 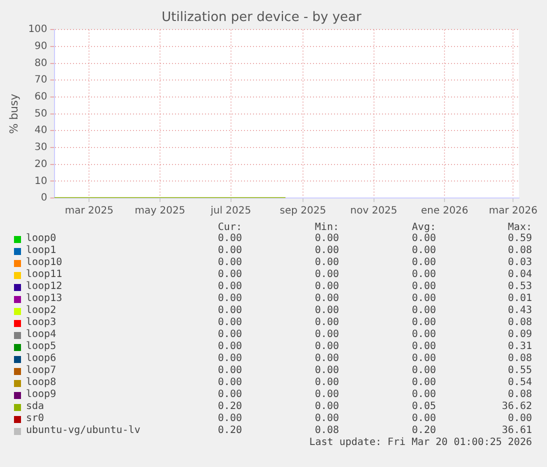 I want to click on legend-label: sda, so click(x=35, y=407).